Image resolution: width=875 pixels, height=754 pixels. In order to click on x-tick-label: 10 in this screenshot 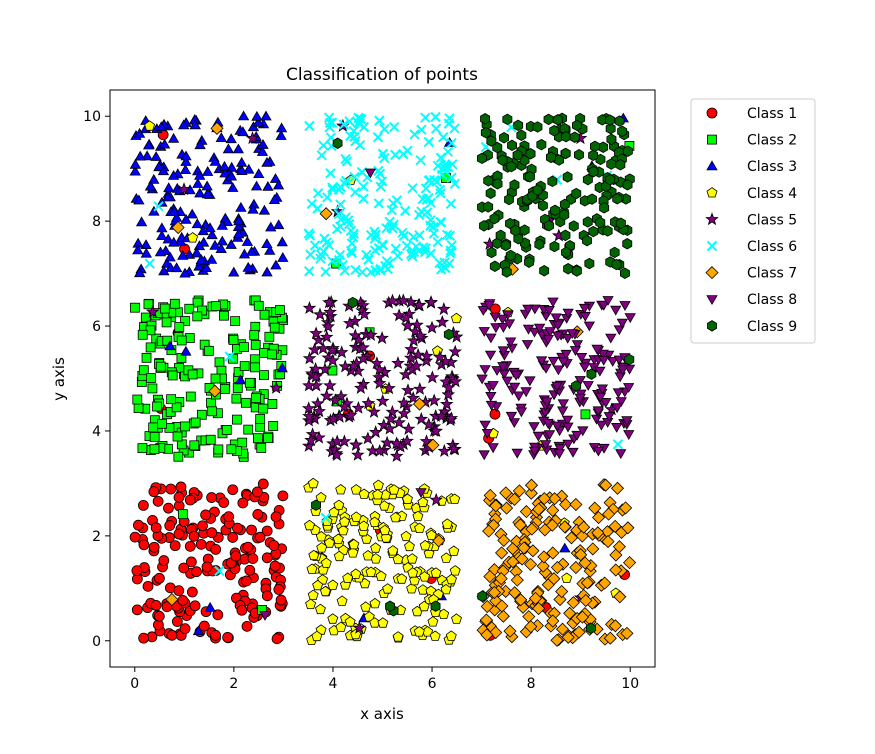, I will do `click(630, 684)`.